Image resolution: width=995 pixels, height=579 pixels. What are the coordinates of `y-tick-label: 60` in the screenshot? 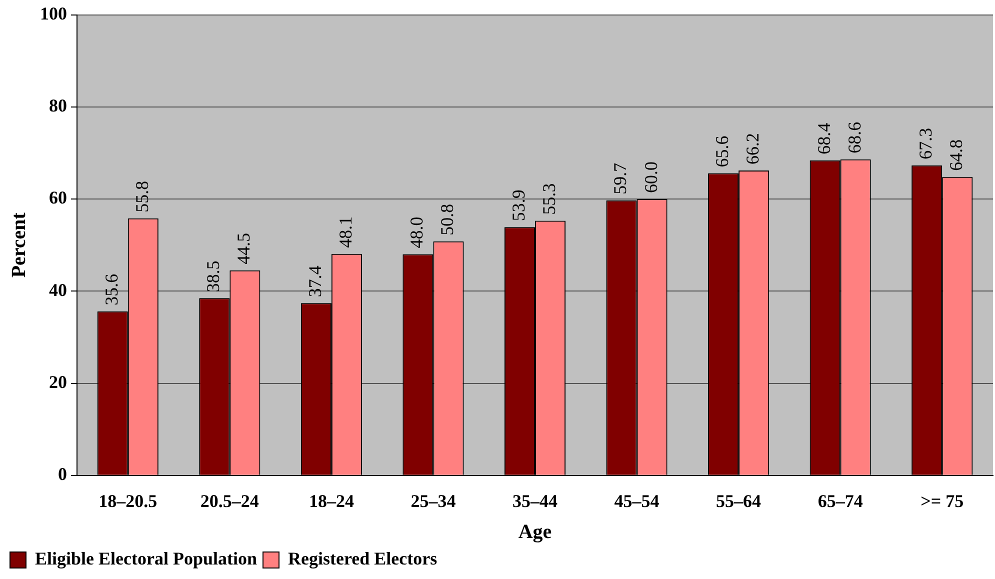 It's located at (58, 198).